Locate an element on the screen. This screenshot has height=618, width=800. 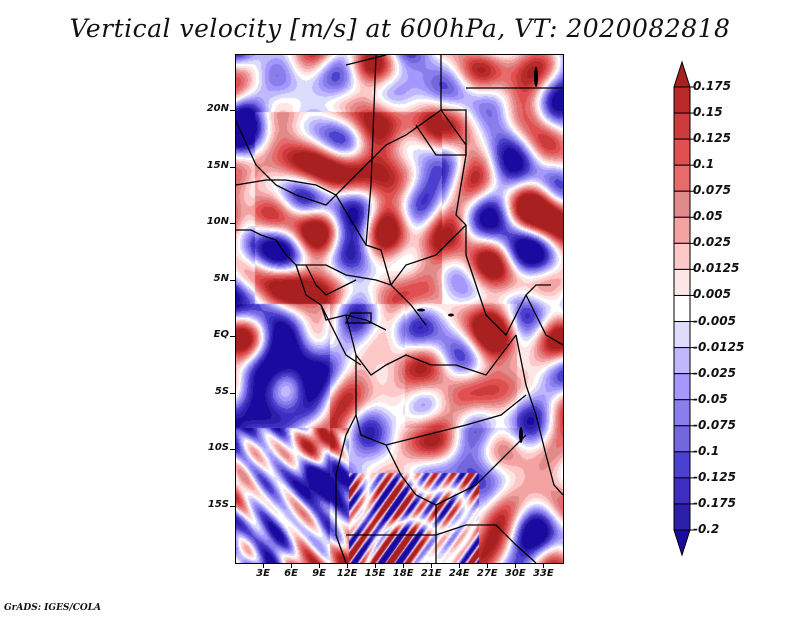
y-axis-label: 10N is located at coordinates (217, 222).